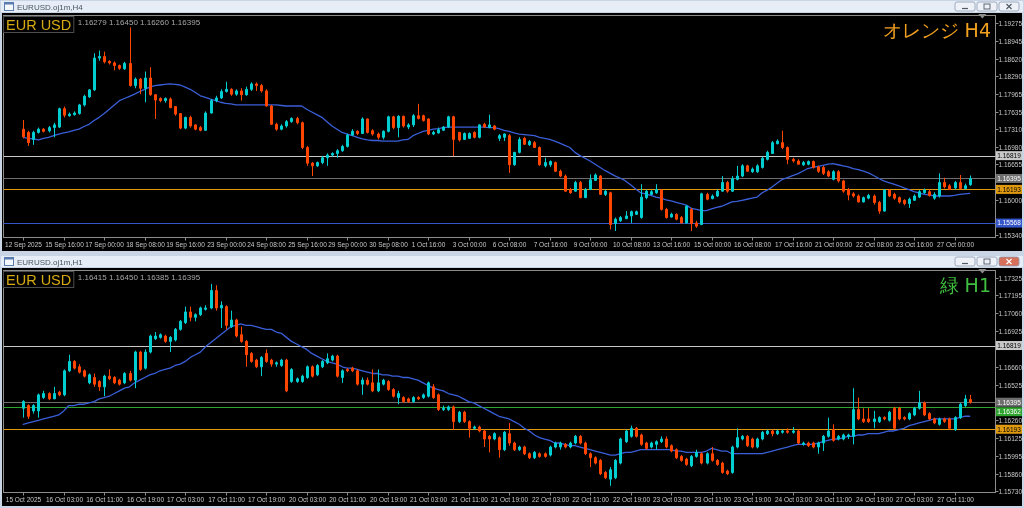  What do you see at coordinates (50, 262) in the screenshot?
I see `chart-title: EURUSD.oj1m,H1` at bounding box center [50, 262].